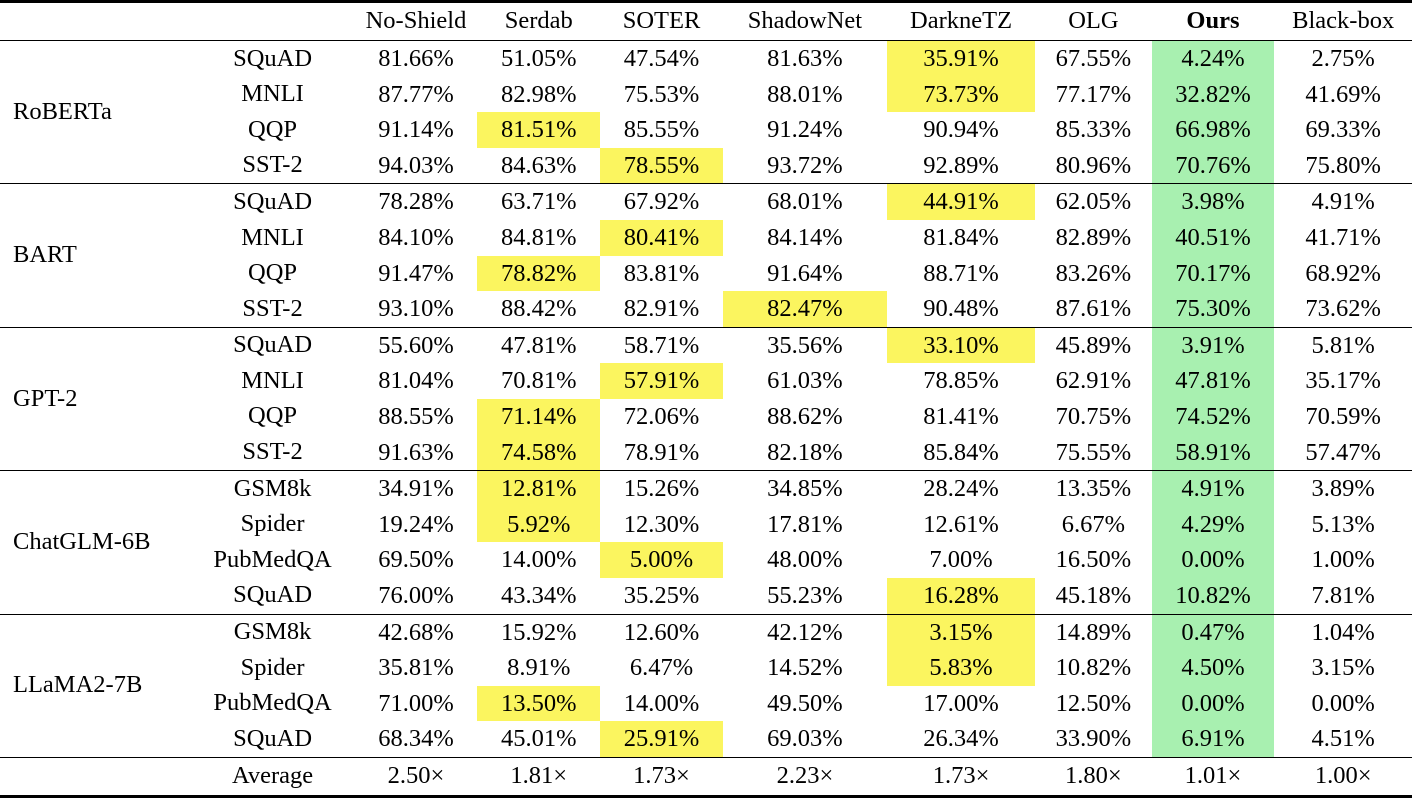 Image resolution: width=1412 pixels, height=798 pixels. What do you see at coordinates (1343, 202) in the screenshot?
I see `cell-value: 4.91%` at bounding box center [1343, 202].